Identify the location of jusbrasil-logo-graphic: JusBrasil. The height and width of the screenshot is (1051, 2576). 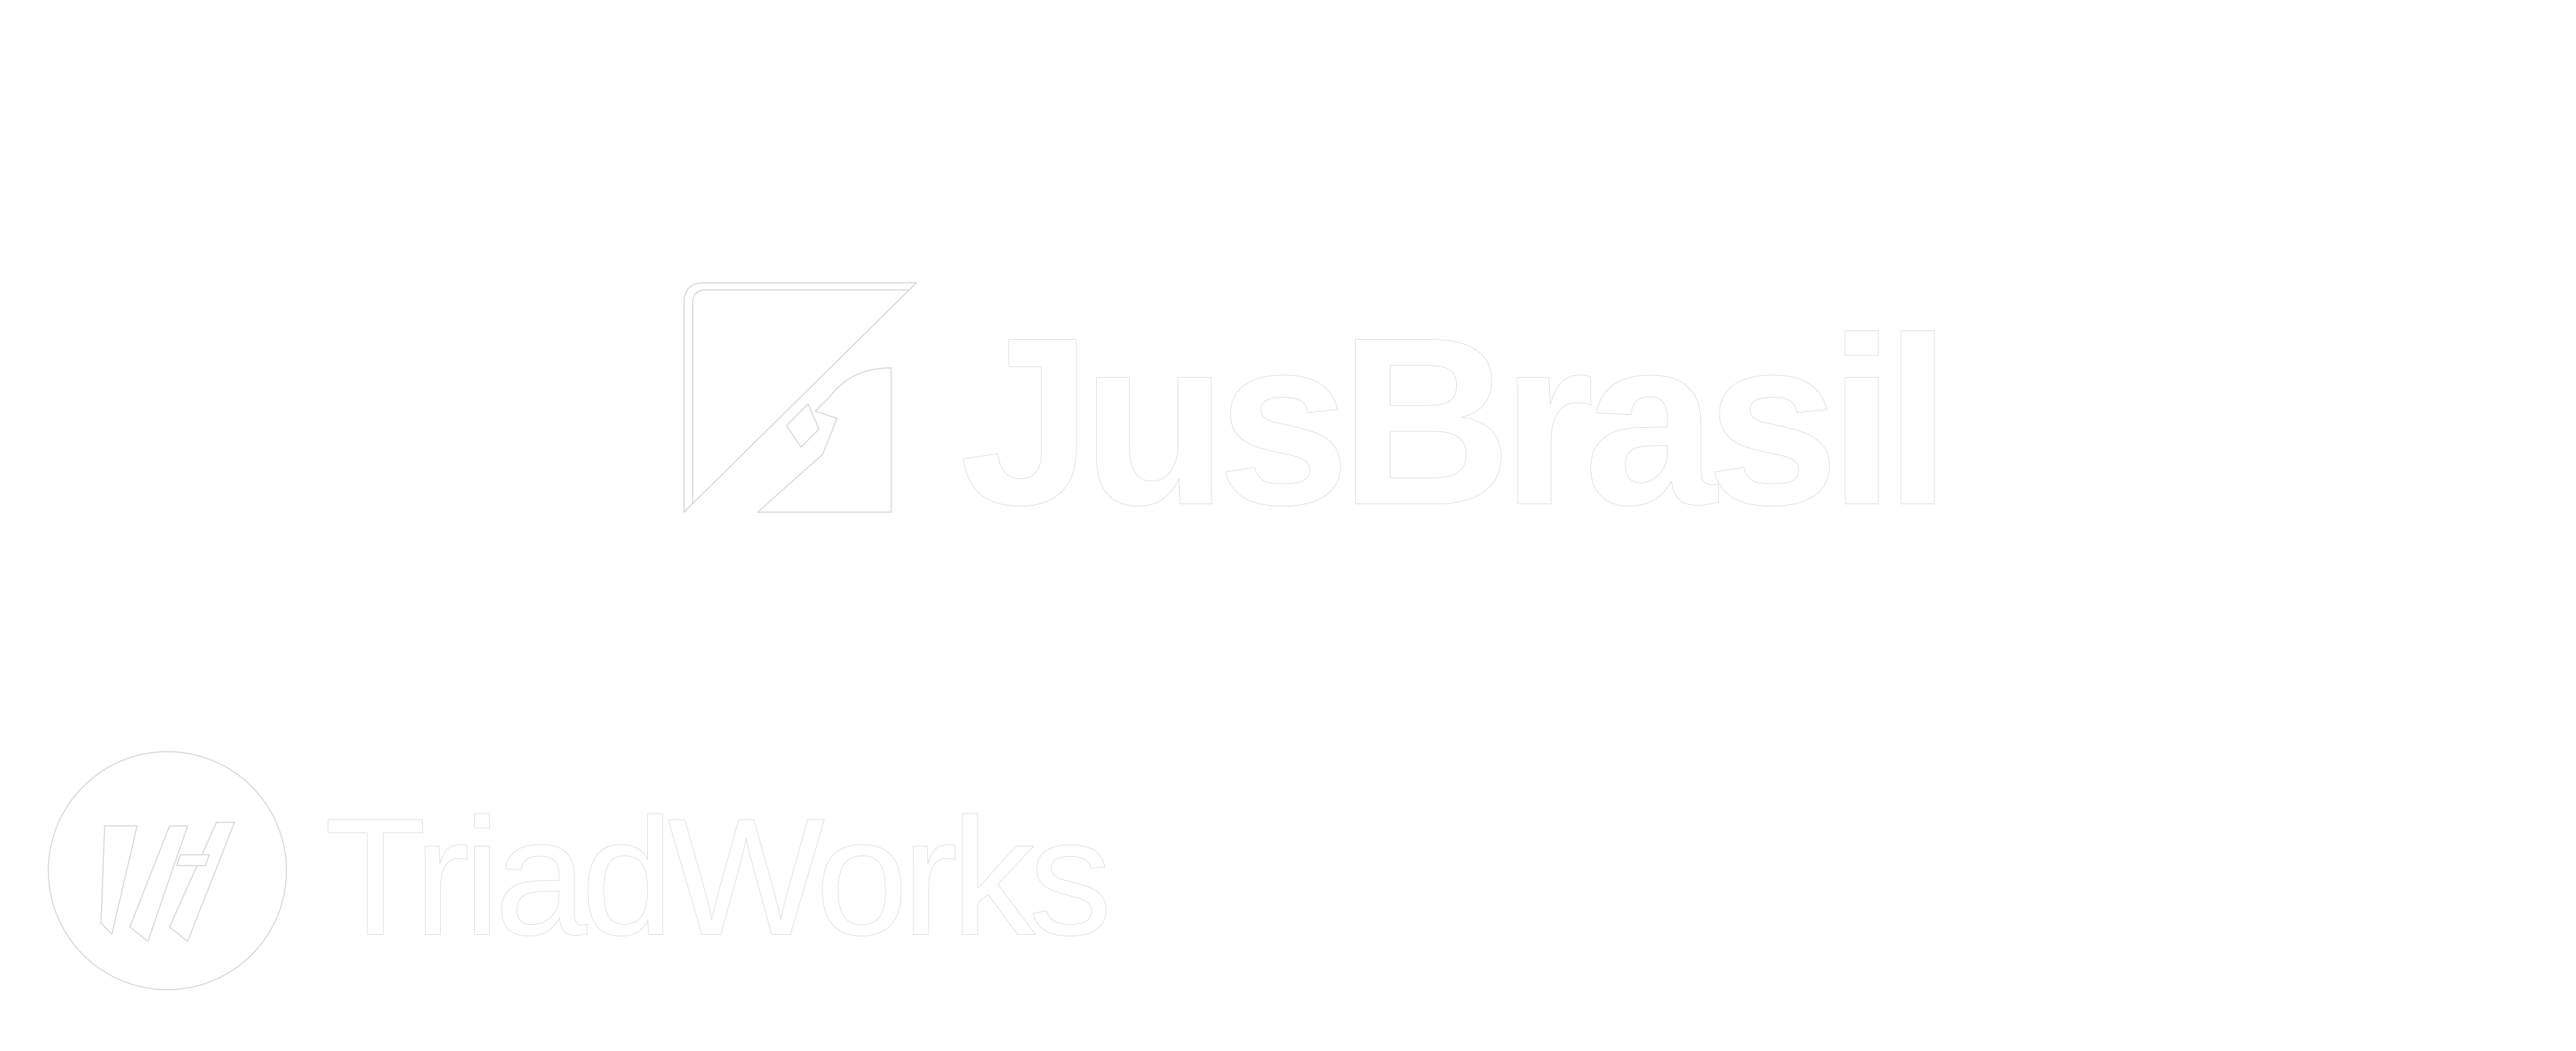
(1317, 418).